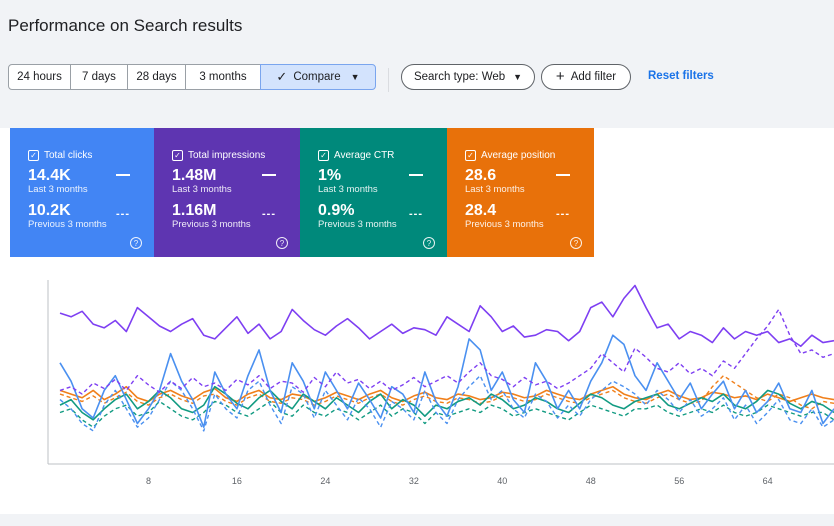 The height and width of the screenshot is (526, 834). I want to click on x-tick-label: 48, so click(591, 481).